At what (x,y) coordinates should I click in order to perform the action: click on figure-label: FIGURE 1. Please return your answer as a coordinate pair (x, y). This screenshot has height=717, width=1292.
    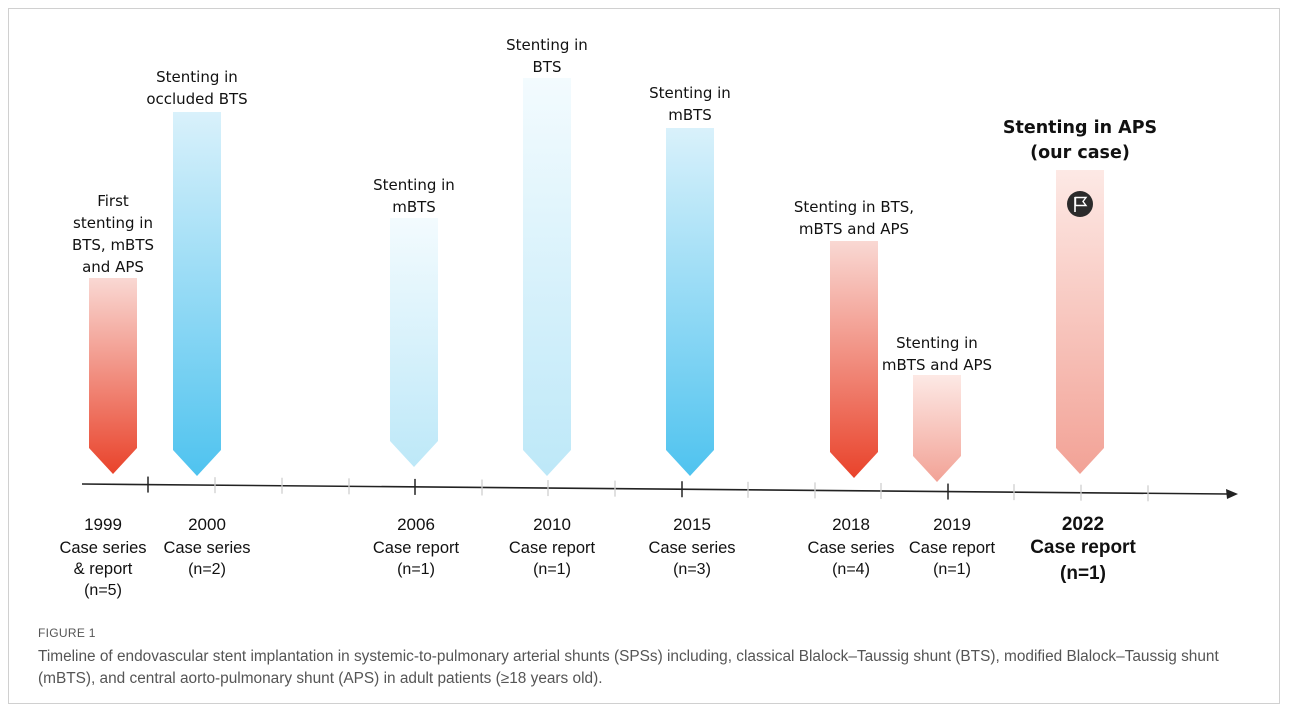
    Looking at the image, I should click on (67, 633).